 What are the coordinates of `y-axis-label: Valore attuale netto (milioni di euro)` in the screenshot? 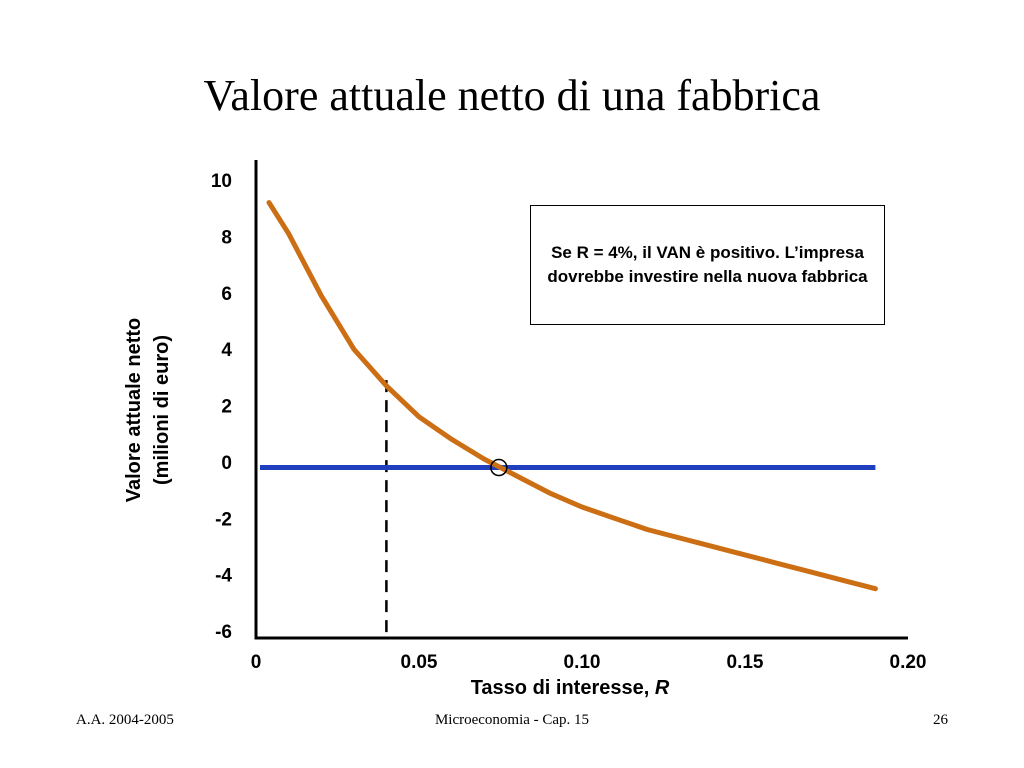 It's located at (148, 410).